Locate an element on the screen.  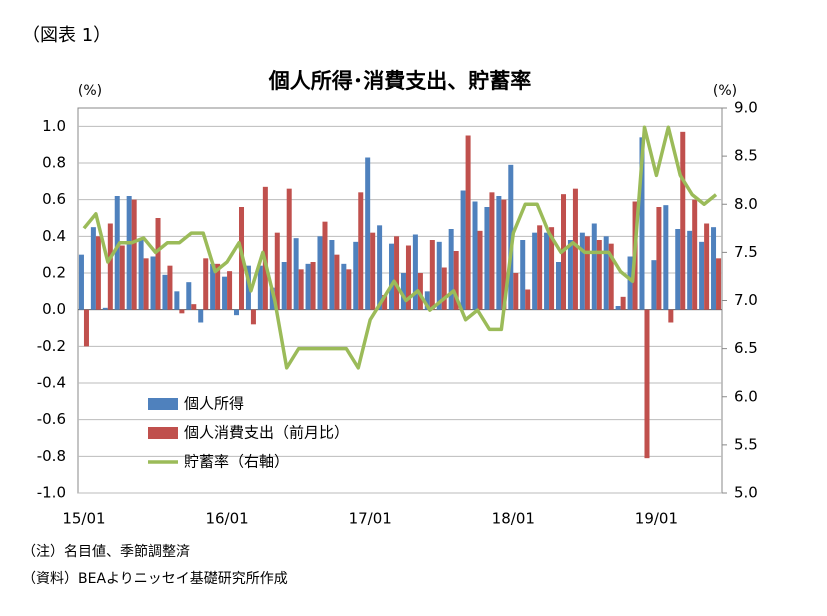
legend-label: 貯蓄率（右軸） is located at coordinates (236, 462).